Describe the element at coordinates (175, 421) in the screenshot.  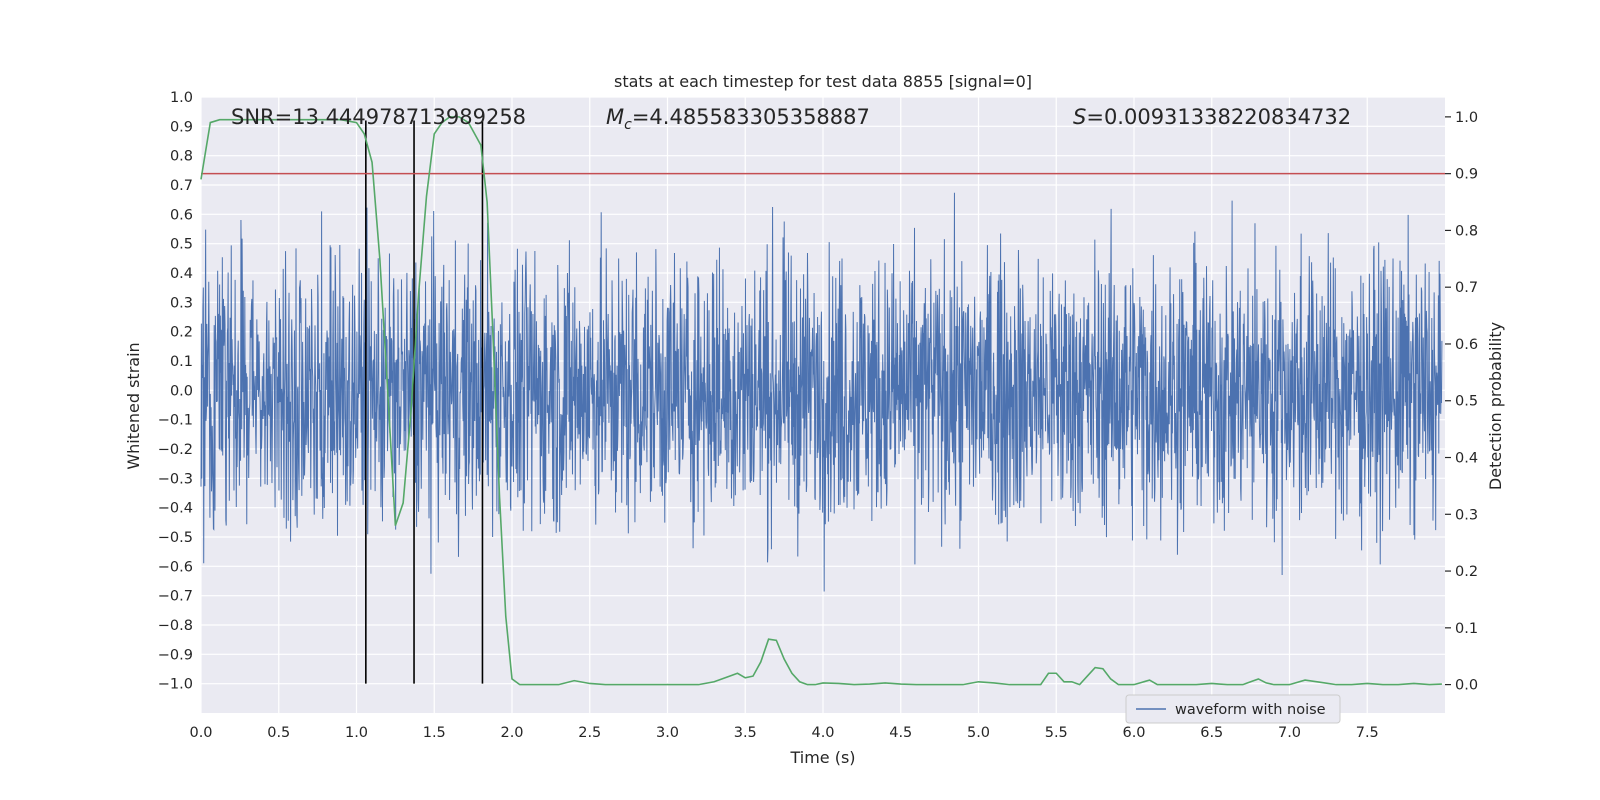
I see `y-tick-label: −0.1` at that location.